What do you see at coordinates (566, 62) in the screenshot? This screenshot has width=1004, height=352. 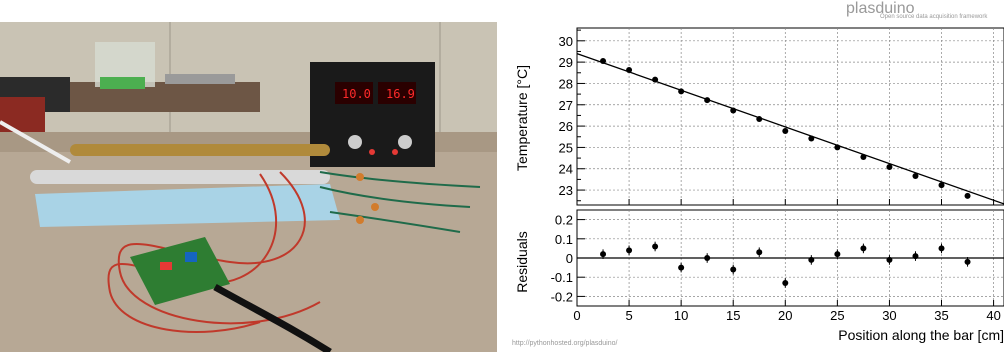 I see `y-tick-label: 29` at bounding box center [566, 62].